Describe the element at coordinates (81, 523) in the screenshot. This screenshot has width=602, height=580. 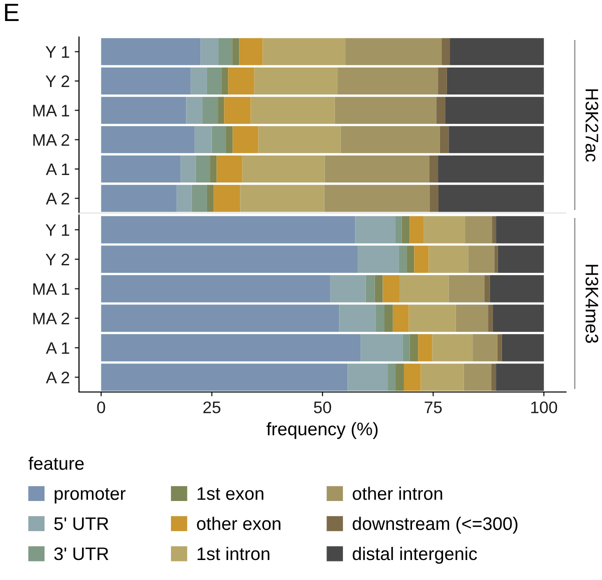
I see `legend-label: 5' UTR` at that location.